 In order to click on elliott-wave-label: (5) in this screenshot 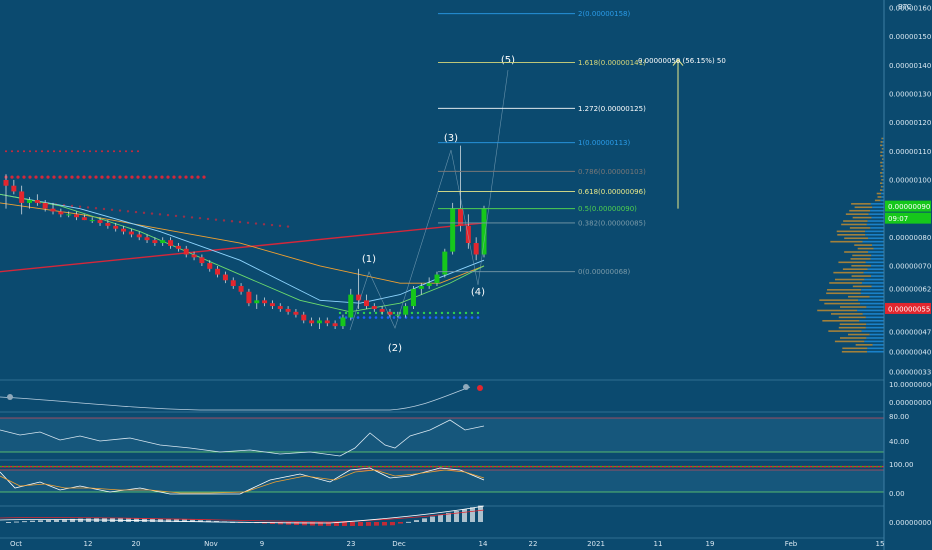, I will do `click(508, 60)`.